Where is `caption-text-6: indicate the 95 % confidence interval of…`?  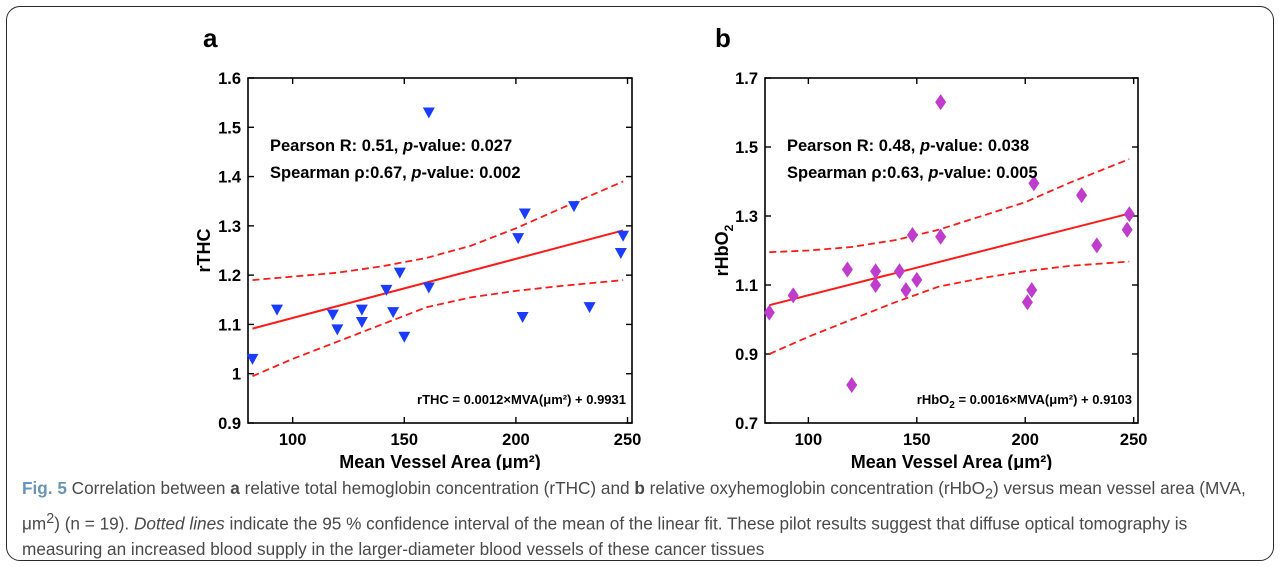 caption-text-6: indicate the 95 % confidence interval of… is located at coordinates (605, 537).